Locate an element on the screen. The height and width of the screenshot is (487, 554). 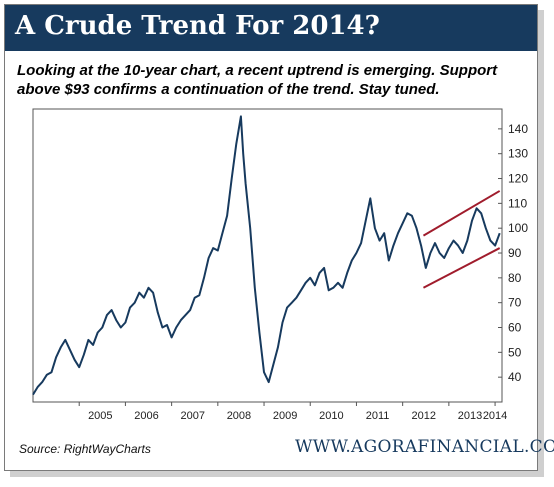
x-axis: 2005 2006 2007 2008 2009 2010 2011 2012 2013 2014 is located at coordinates (292, 412).